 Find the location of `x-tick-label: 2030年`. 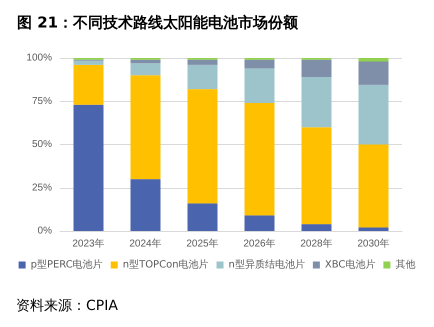

x-tick-label: 2030年 is located at coordinates (373, 244).